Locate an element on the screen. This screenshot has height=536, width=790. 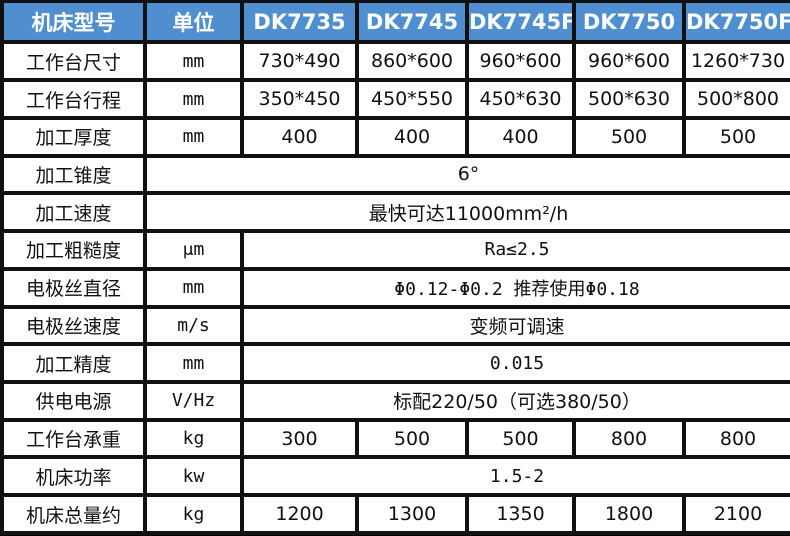
row-value-merged: 变频可调速 is located at coordinates (517, 325).